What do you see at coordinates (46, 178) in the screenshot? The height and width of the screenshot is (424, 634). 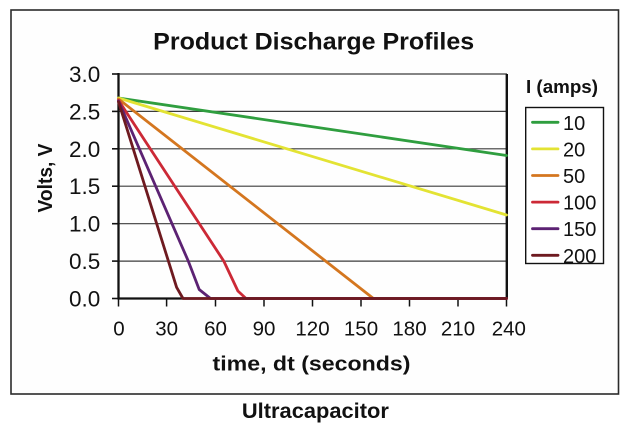 I see `svg-text: Volts, V` at bounding box center [46, 178].